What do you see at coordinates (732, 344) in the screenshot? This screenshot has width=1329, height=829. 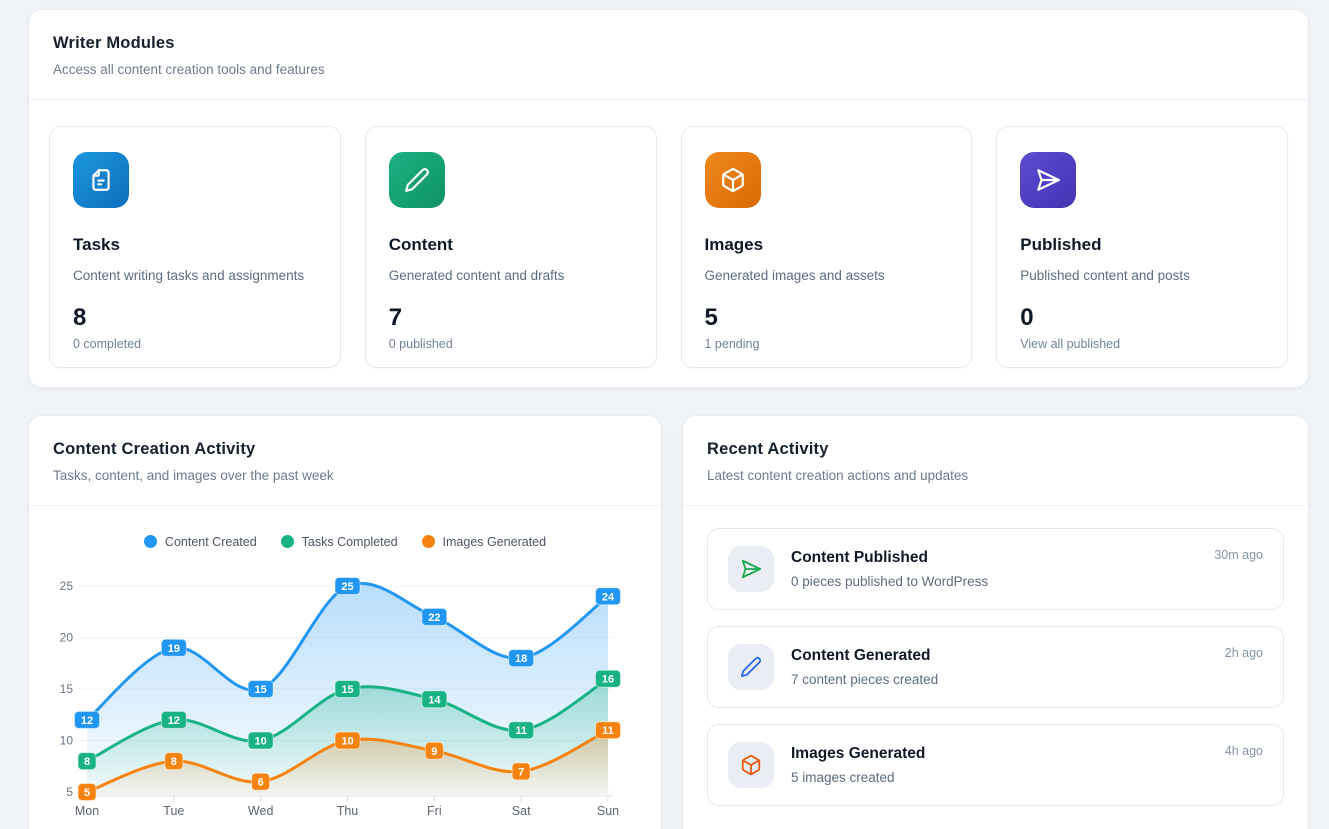 I see `module-card-substat: 1 pending` at bounding box center [732, 344].